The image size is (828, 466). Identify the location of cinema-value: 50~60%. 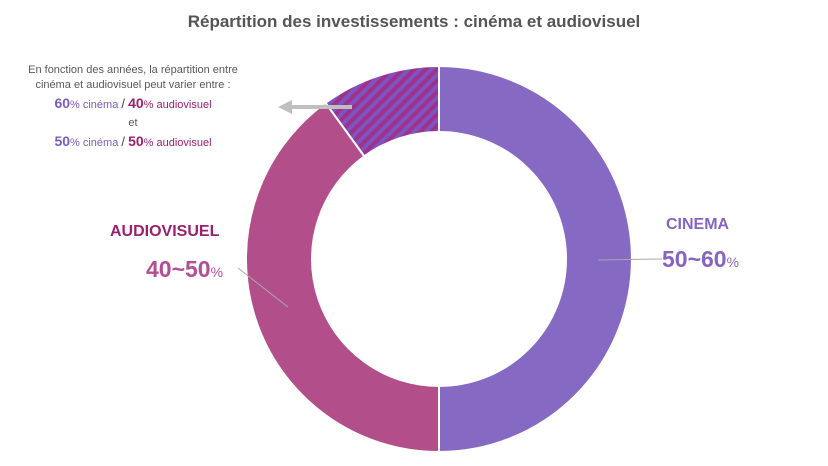
(700, 259).